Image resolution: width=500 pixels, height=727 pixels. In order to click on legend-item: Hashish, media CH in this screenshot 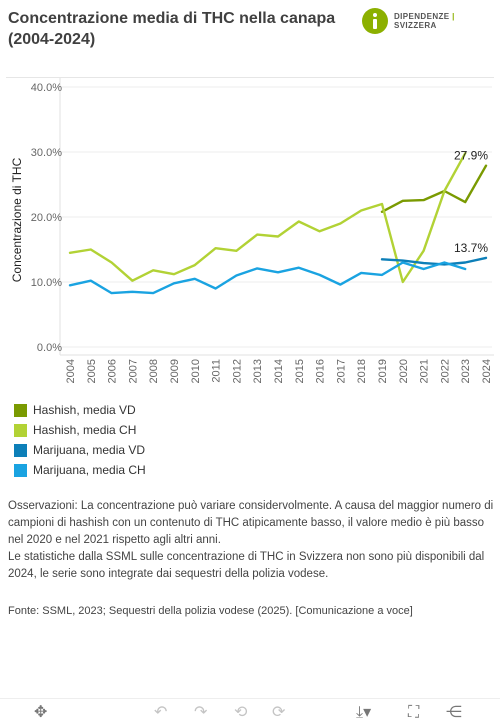, I will do `click(80, 430)`.